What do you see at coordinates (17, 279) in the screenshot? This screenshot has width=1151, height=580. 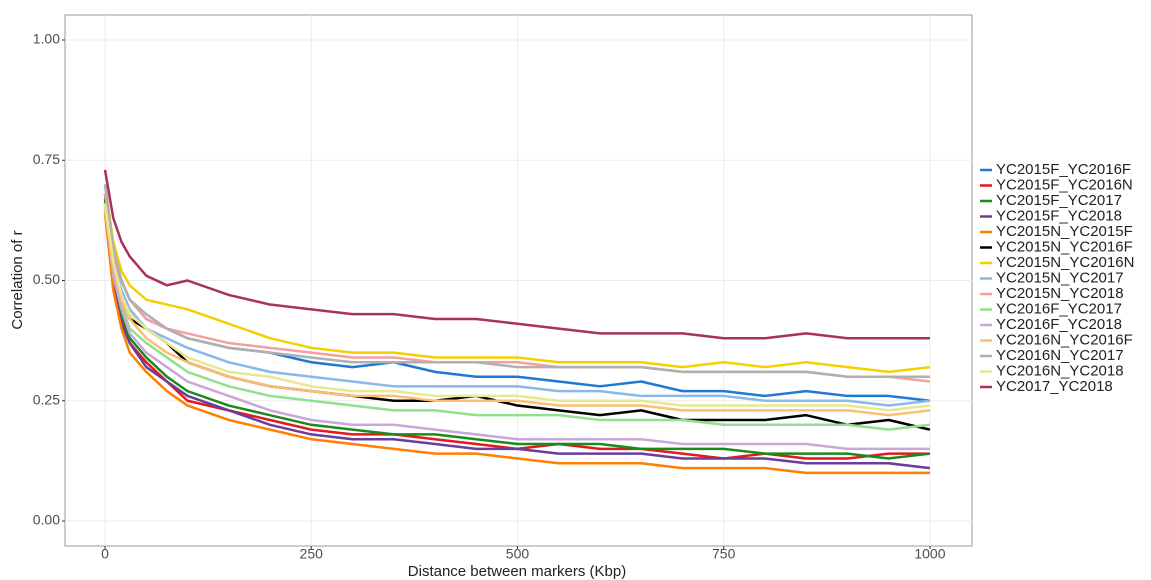 I see `y-axis-title: Correlation of r` at bounding box center [17, 279].